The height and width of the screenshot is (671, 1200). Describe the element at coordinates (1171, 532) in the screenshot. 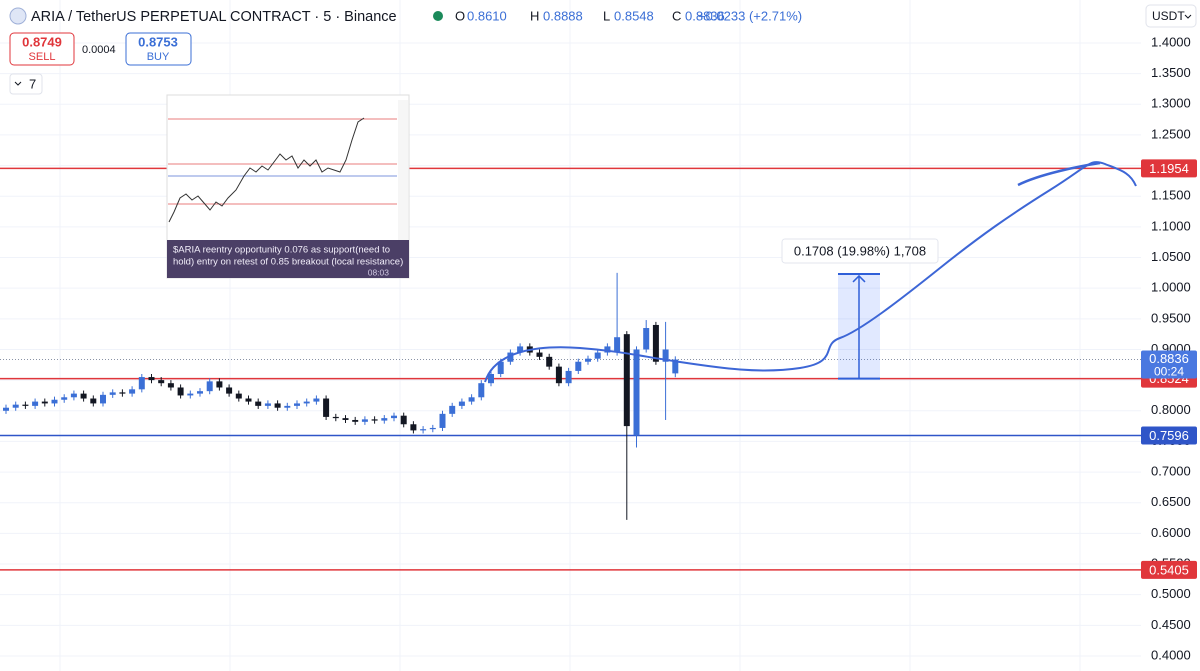

I see `y-tick-label: 0.6000` at that location.